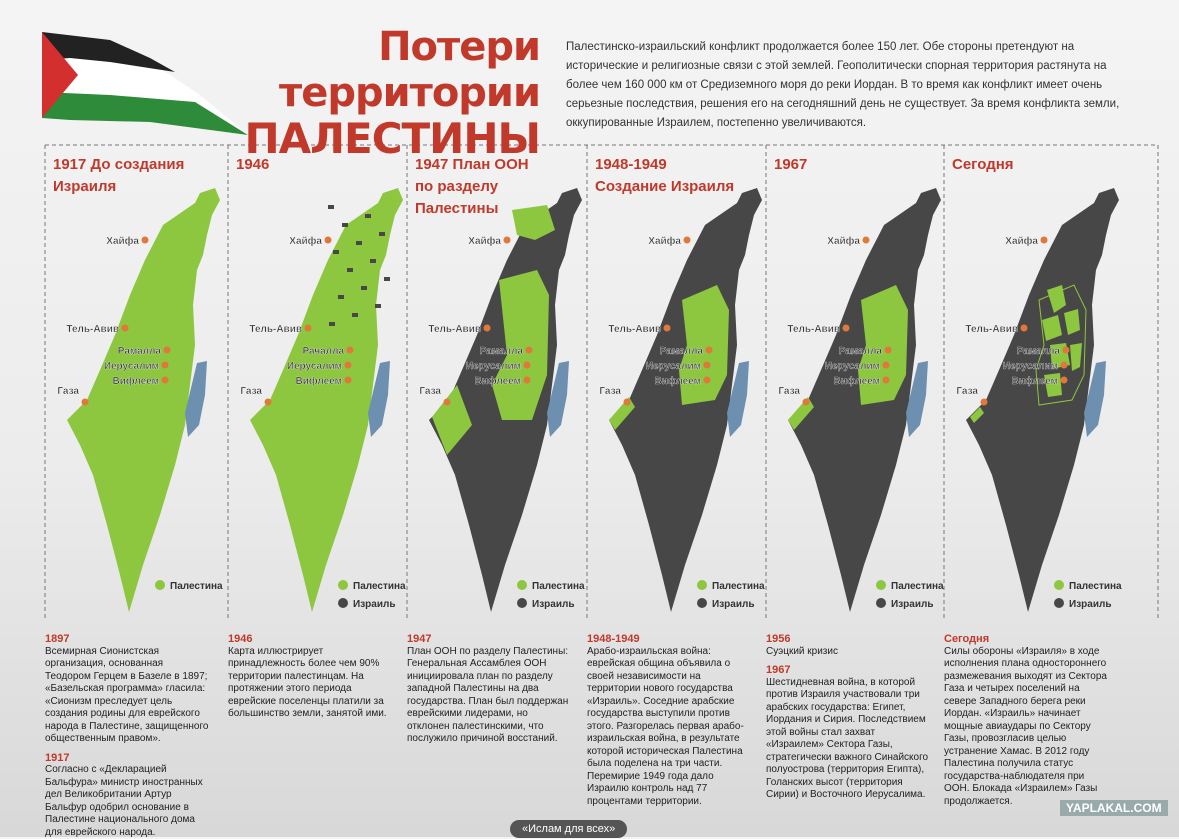 The height and width of the screenshot is (839, 1179). Describe the element at coordinates (410, 70) in the screenshot. I see `title-line: Потери территории` at that location.